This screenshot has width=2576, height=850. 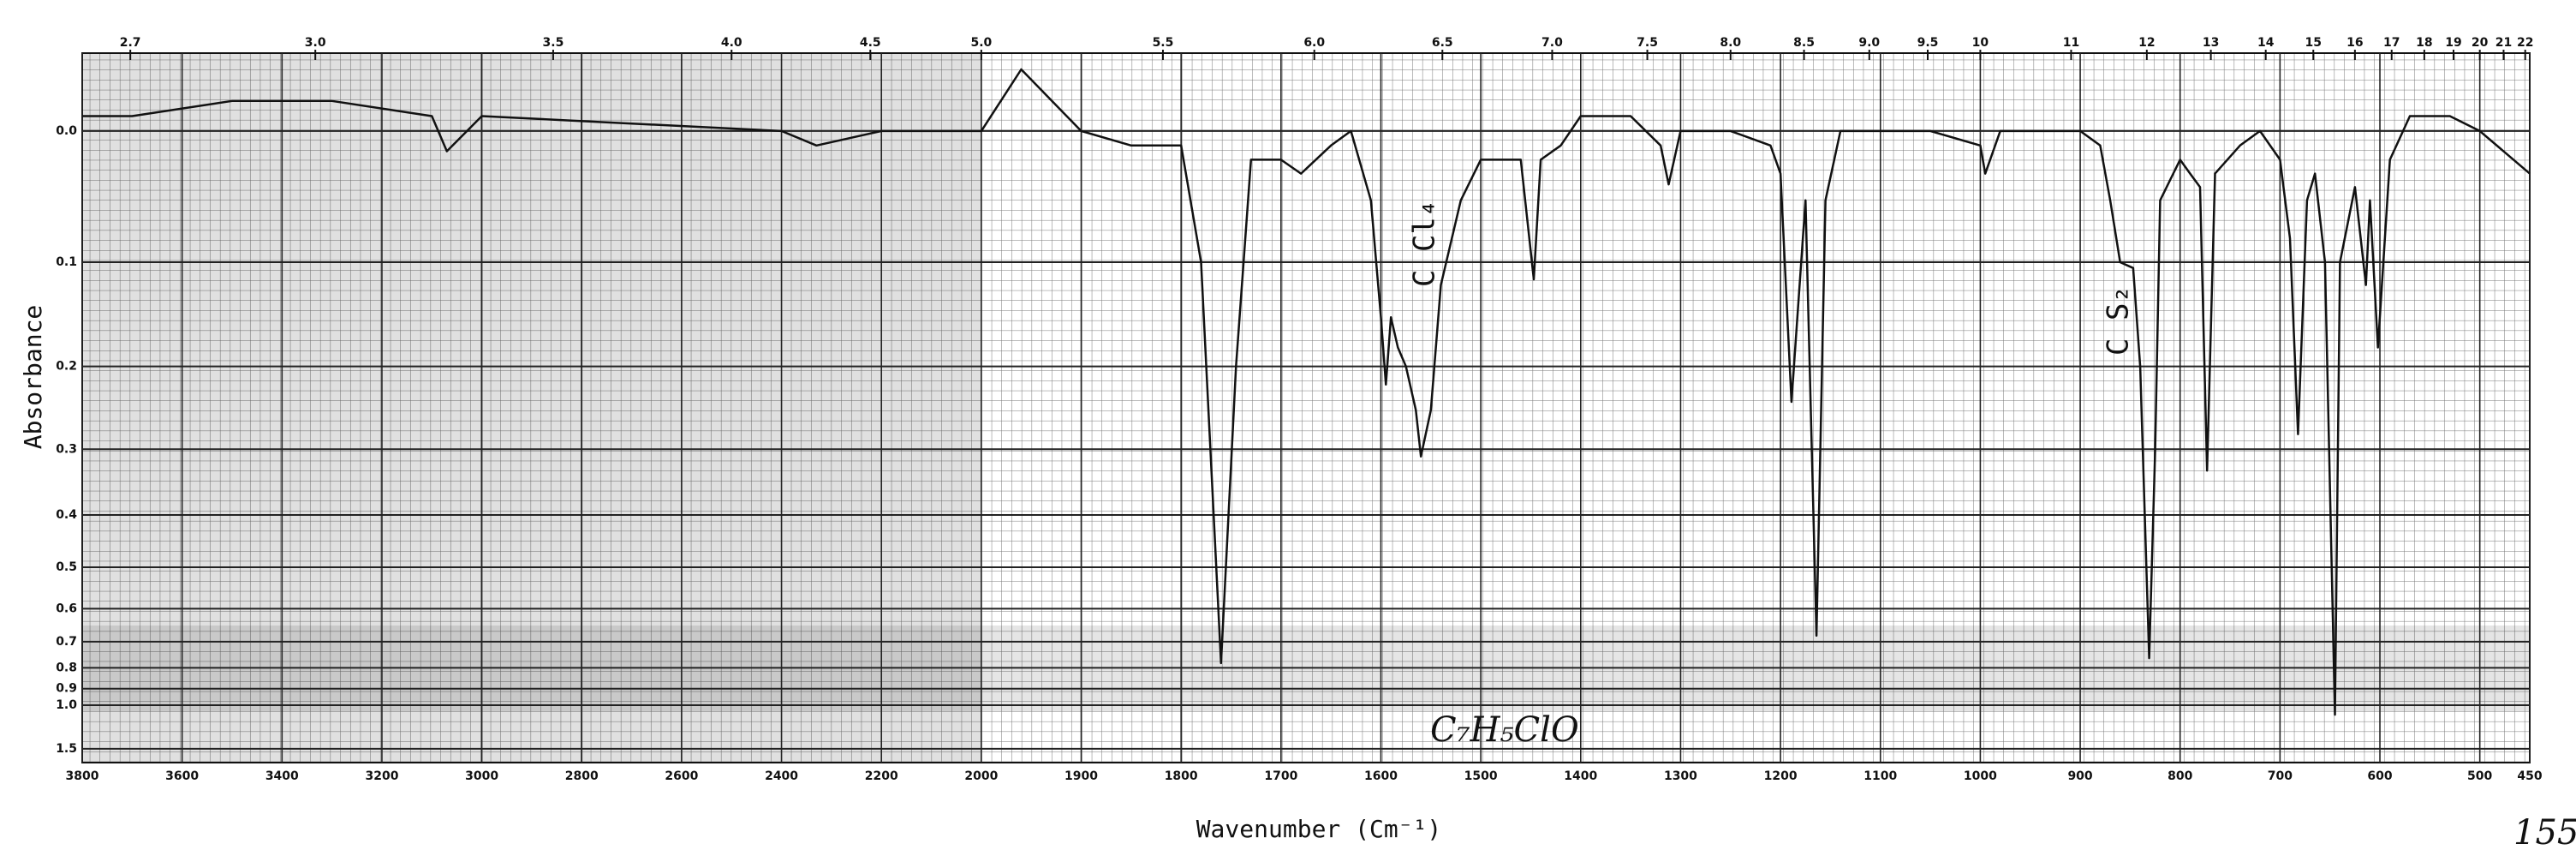 What do you see at coordinates (182, 776) in the screenshot?
I see `x-tick-label: 3600` at bounding box center [182, 776].